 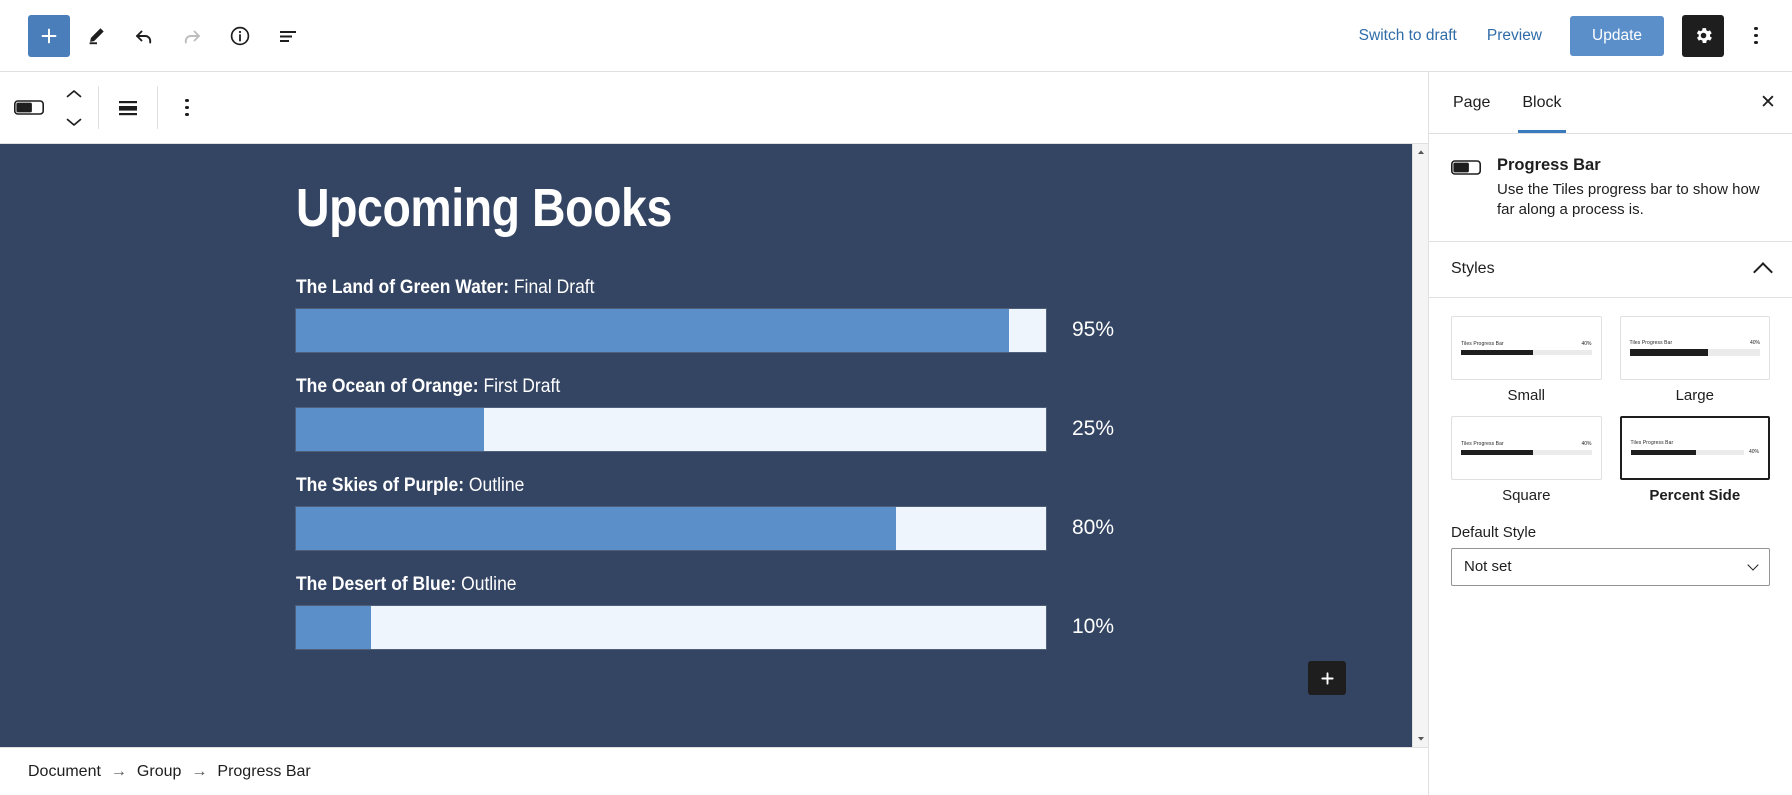 I want to click on progress-bar-row: 95%, so click(x=853, y=330).